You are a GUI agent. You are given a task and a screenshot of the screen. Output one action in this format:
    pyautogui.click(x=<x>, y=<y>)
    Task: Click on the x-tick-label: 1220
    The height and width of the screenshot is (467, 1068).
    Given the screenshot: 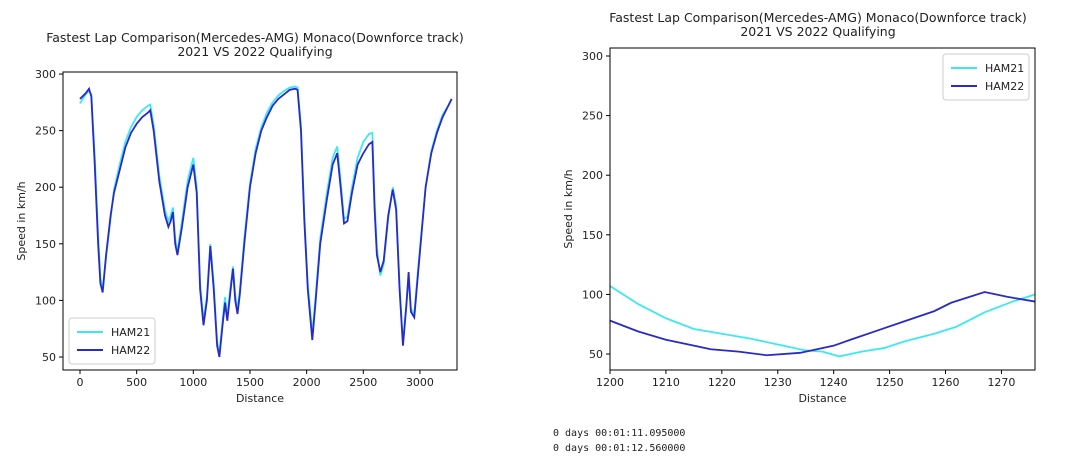 What is the action you would take?
    pyautogui.click(x=722, y=382)
    